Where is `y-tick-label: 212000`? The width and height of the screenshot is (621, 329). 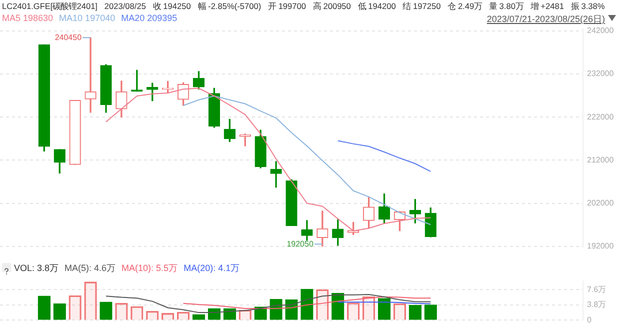 y-tick-label: 212000 is located at coordinates (600, 159).